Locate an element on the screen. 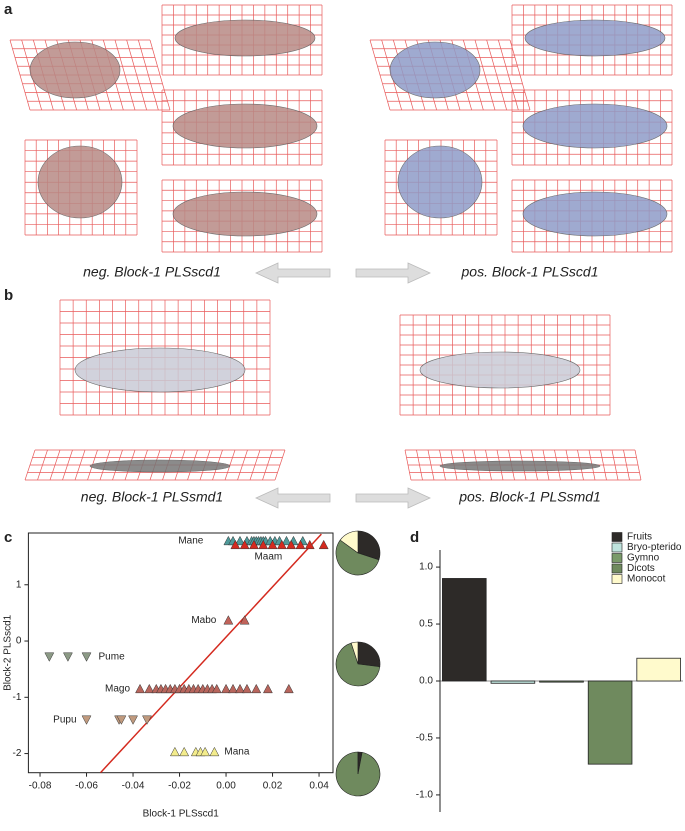  legend-label: Fruits is located at coordinates (639, 537).